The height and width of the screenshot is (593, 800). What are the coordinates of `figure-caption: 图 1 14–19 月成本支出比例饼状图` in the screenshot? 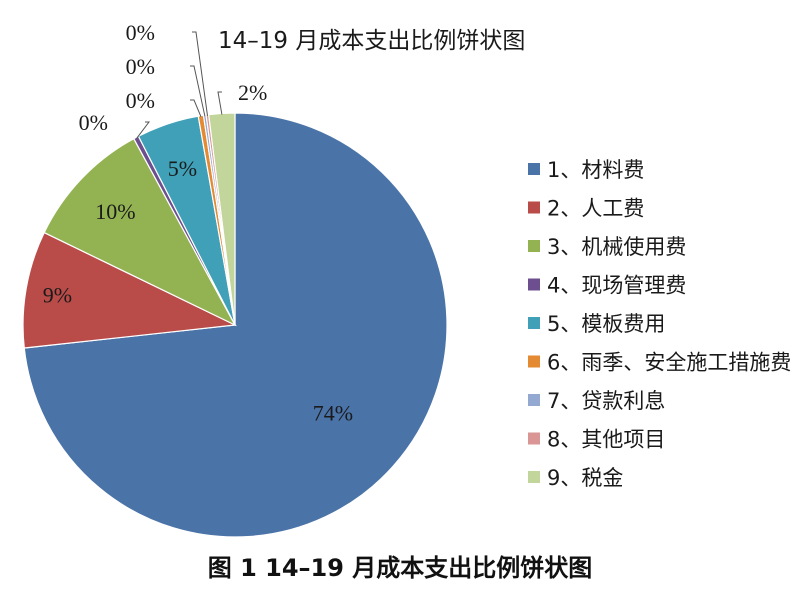 It's located at (400, 568).